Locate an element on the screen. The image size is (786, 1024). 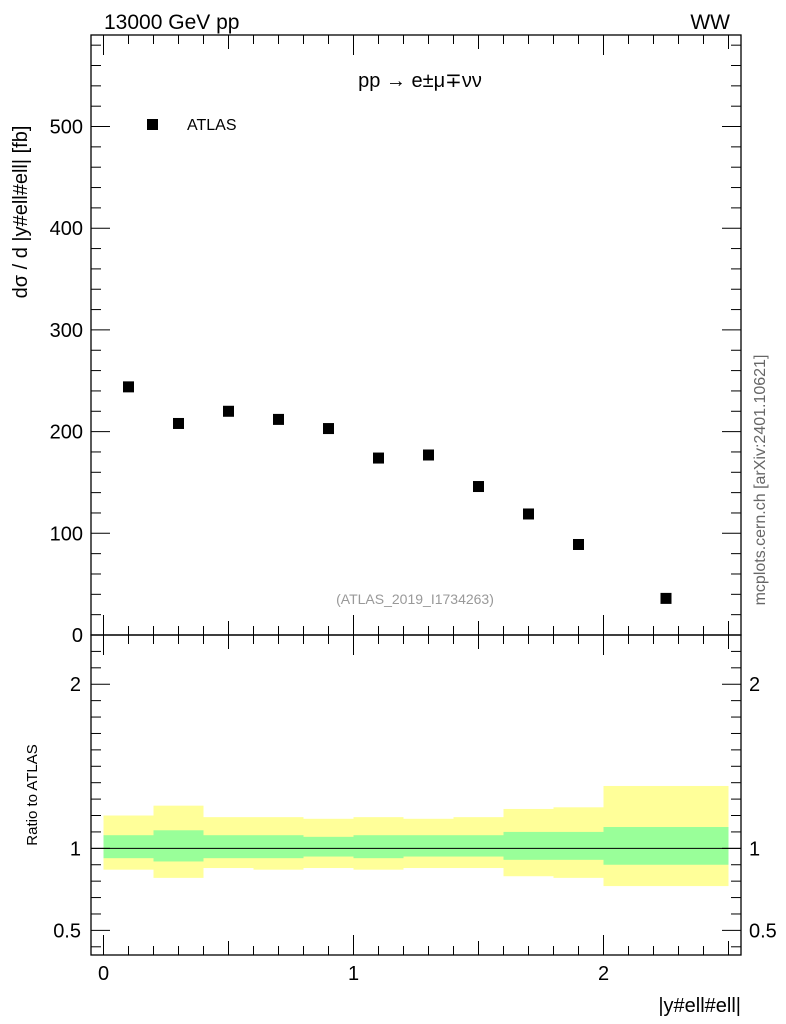
mcplots-watermark: mcplots.cern.ch [arXiv:2401.10621] is located at coordinates (760, 480).